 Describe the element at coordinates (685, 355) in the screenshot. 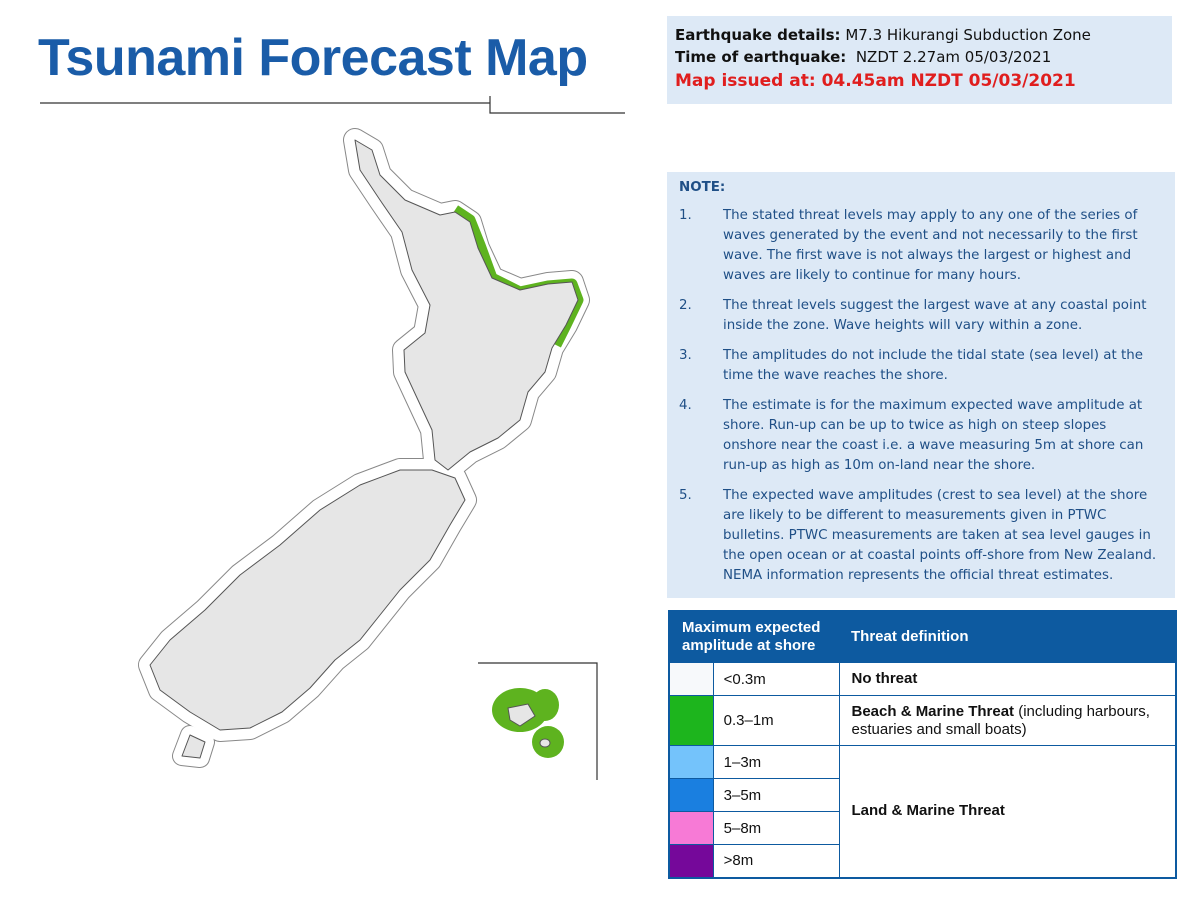

I see `note-number: 3.` at that location.